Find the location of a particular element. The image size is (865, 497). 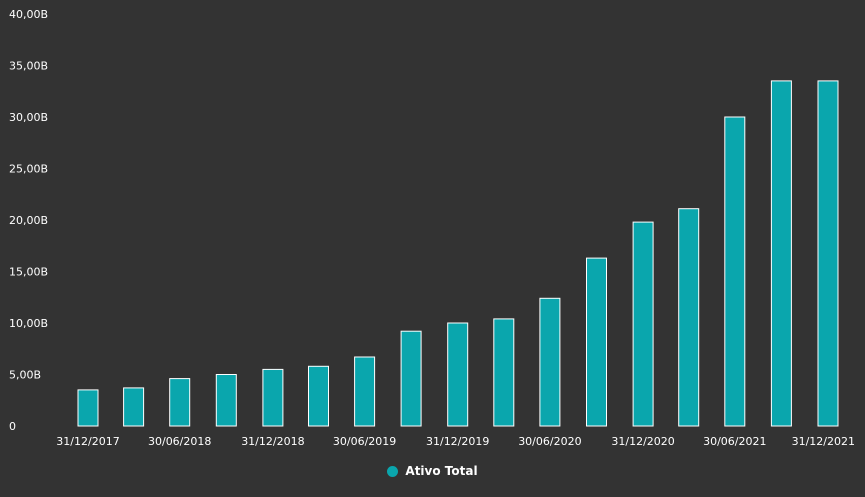

x-tick-label: 31/12/2020 is located at coordinates (642, 441).